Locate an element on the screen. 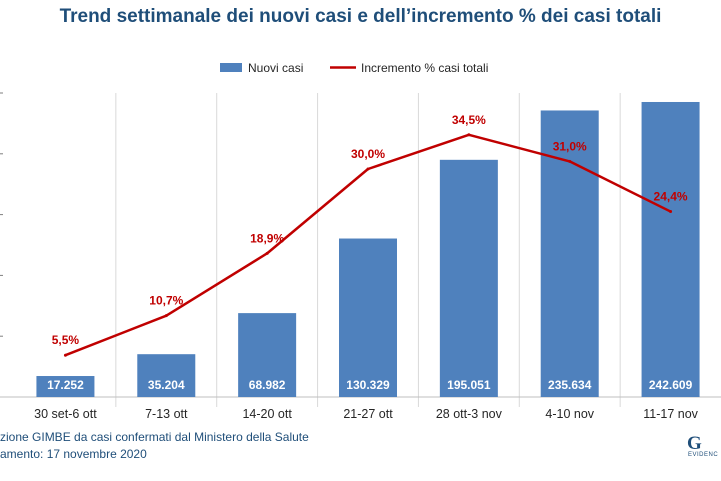 Image resolution: width=721 pixels, height=481 pixels. bar-value-label: 235.634 is located at coordinates (570, 385).